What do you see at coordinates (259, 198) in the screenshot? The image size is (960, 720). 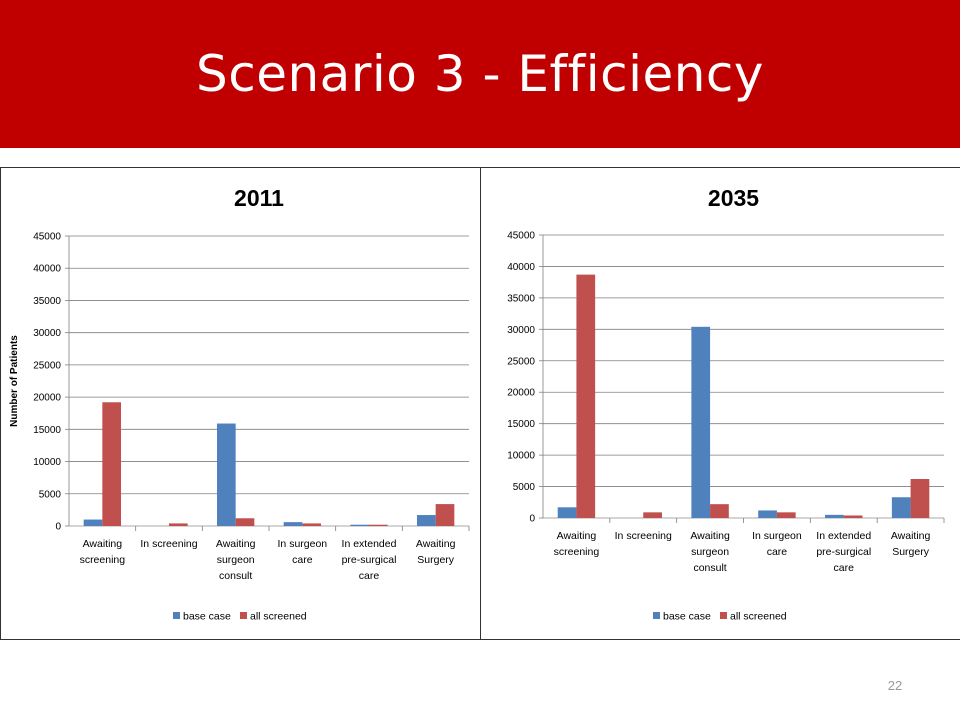 I see `chart-title: 2011` at bounding box center [259, 198].